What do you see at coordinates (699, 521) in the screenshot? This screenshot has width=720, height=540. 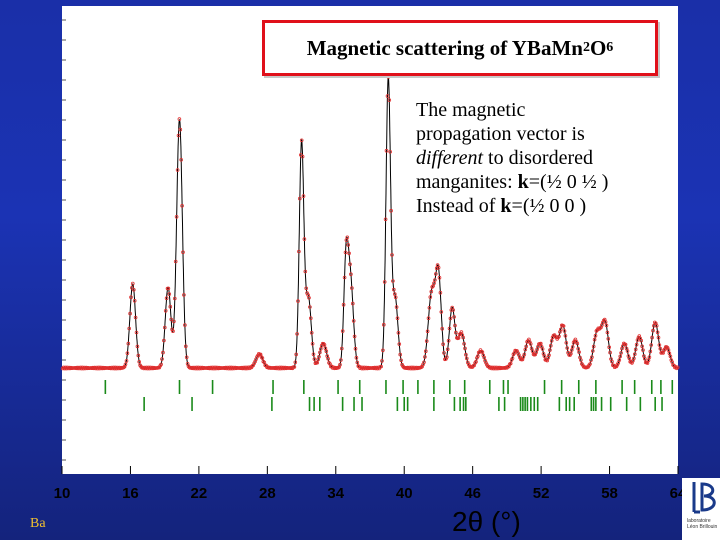 I see `logo-text-1: laboratoire` at bounding box center [699, 521].